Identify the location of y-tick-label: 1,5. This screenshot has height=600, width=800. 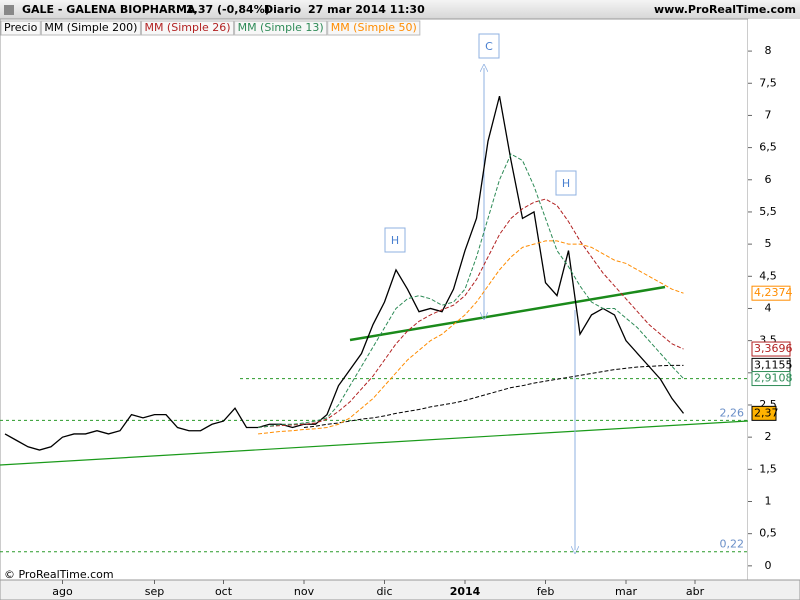
(768, 468).